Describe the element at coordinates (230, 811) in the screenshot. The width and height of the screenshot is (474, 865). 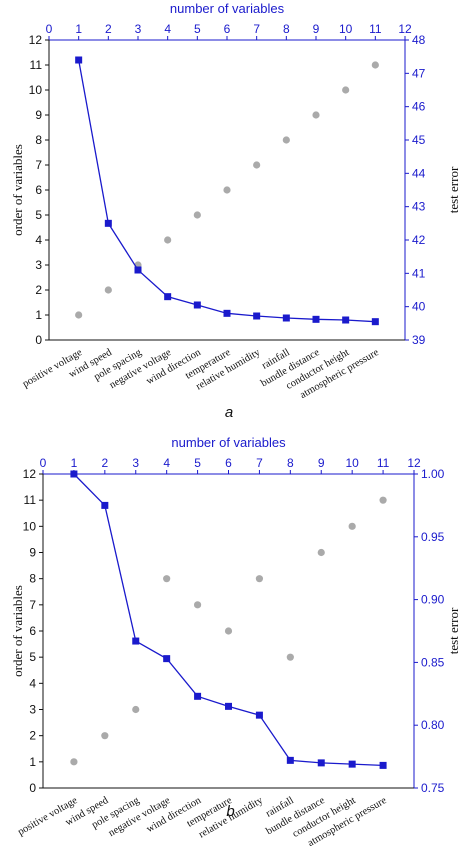
I see `panel-label: b` at that location.